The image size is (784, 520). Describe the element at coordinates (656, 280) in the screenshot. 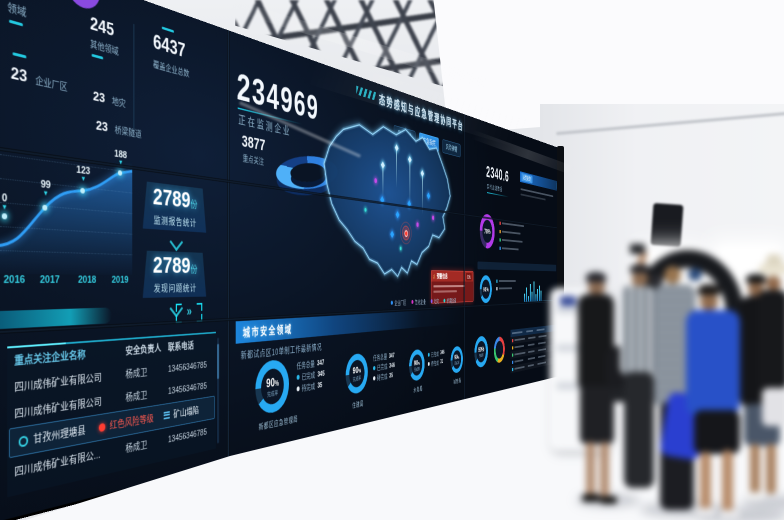

I see `background-head` at that location.